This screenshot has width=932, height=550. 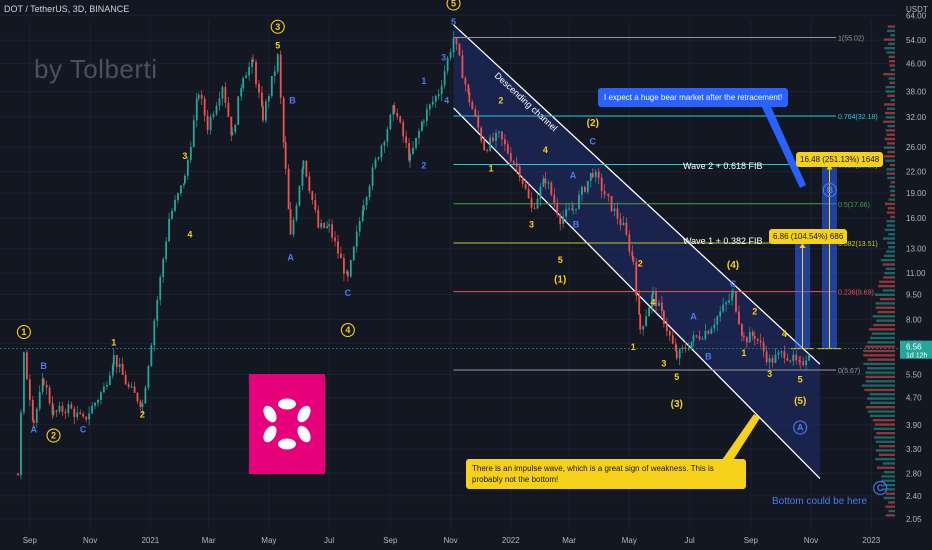 I want to click on wave-label: 3, so click(x=184, y=156).